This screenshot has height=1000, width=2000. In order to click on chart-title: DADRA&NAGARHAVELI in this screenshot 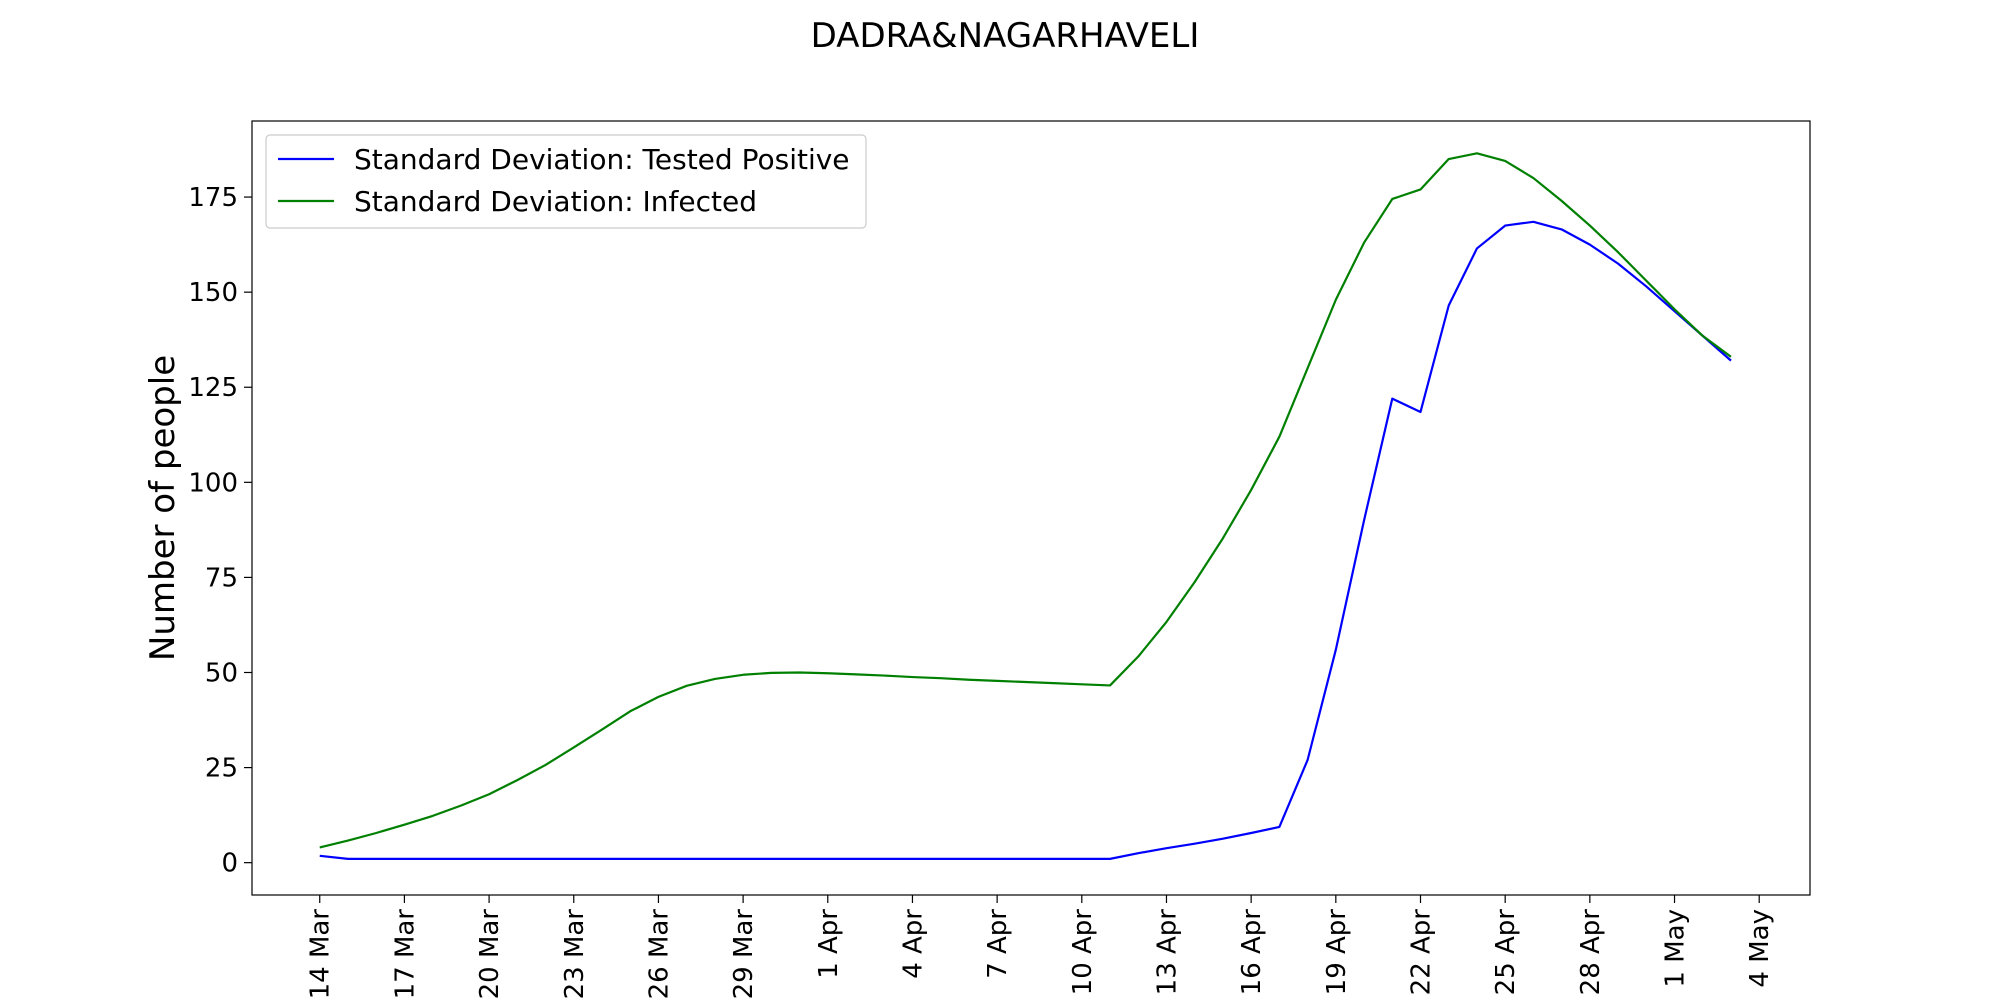, I will do `click(1005, 36)`.